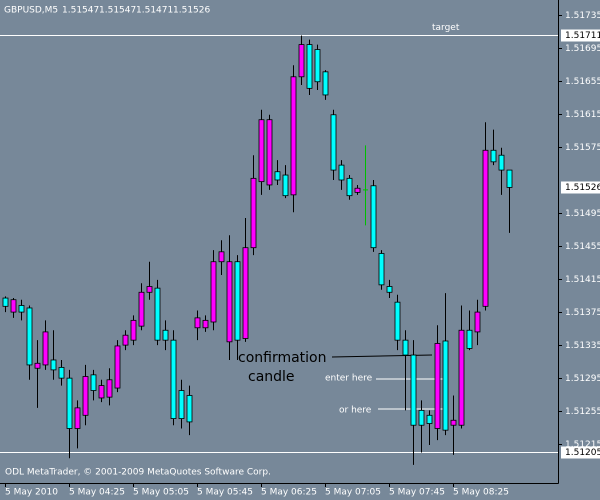  What do you see at coordinates (582, 214) in the screenshot?
I see `y-tick-label: 1.51495` at bounding box center [582, 214].